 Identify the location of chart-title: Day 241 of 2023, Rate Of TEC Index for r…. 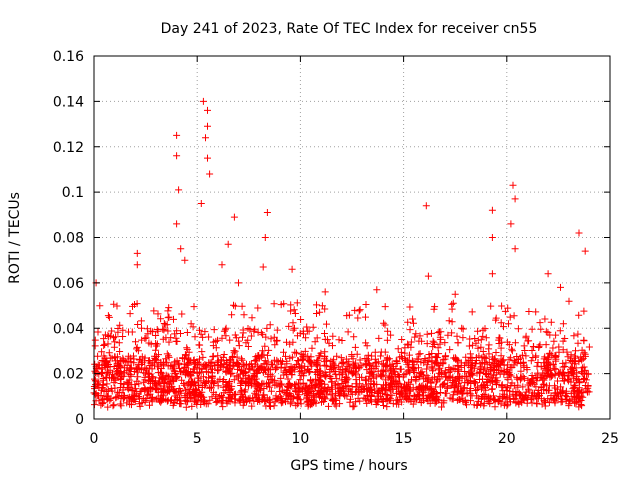
(349, 29).